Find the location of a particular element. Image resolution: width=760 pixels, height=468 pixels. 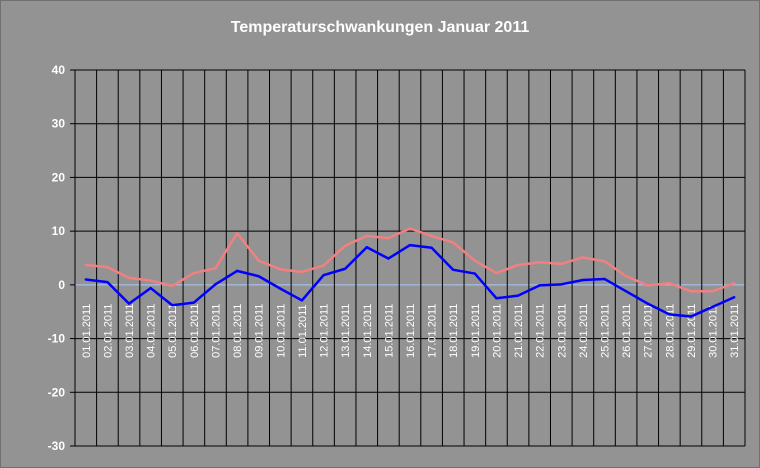

x-tick-label: 24.01.2011 is located at coordinates (584, 331).